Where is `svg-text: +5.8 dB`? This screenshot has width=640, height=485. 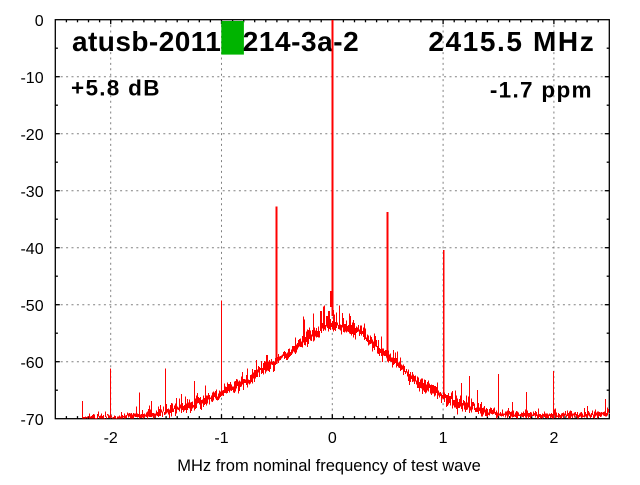 svg-text: +5.8 dB is located at coordinates (116, 88).